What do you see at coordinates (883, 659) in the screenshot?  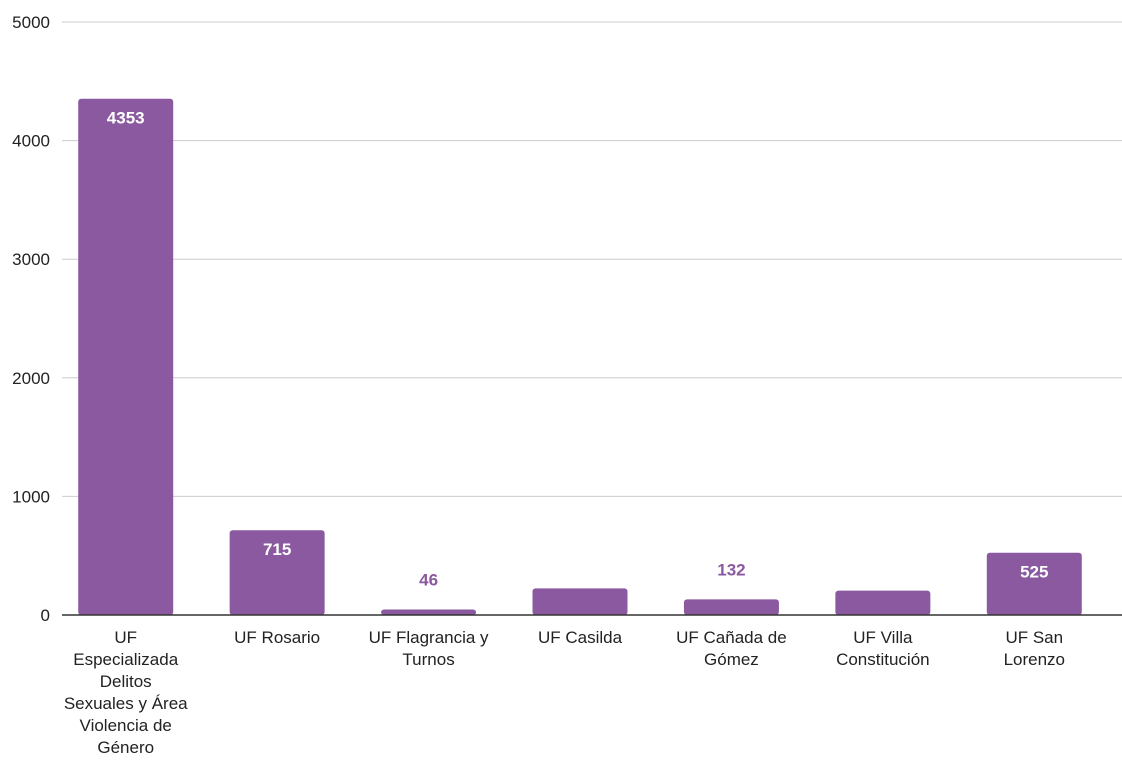 I see `x-tick-label: Constitución` at bounding box center [883, 659].